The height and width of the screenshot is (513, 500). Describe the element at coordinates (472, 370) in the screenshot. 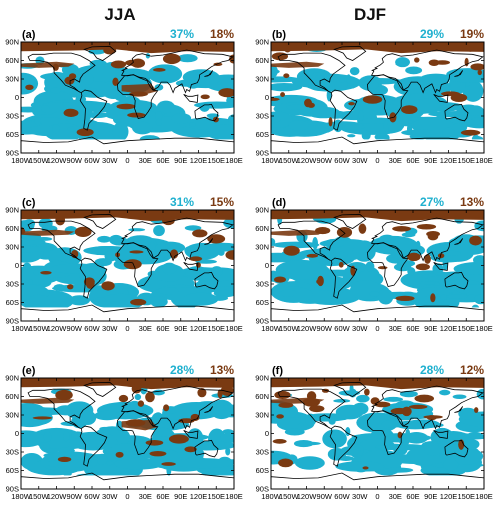

I see `percent-brown: 12%` at that location.